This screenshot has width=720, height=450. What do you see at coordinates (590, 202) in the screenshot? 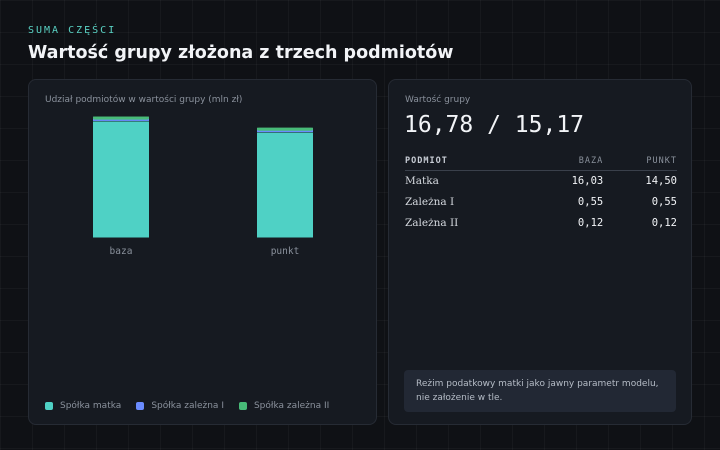
I see `cell-base: 0,55` at bounding box center [590, 202].